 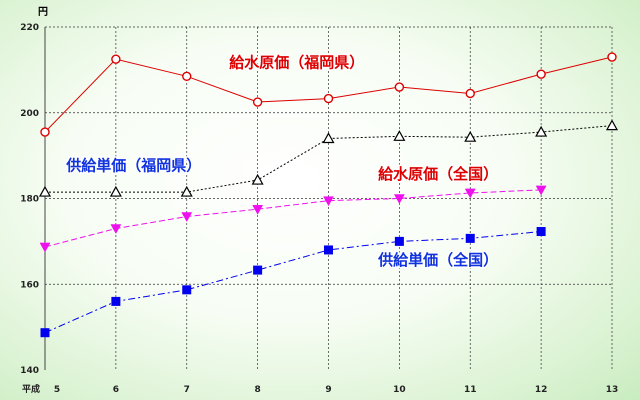 I want to click on x-axis-prefix: 平成, so click(x=31, y=389).